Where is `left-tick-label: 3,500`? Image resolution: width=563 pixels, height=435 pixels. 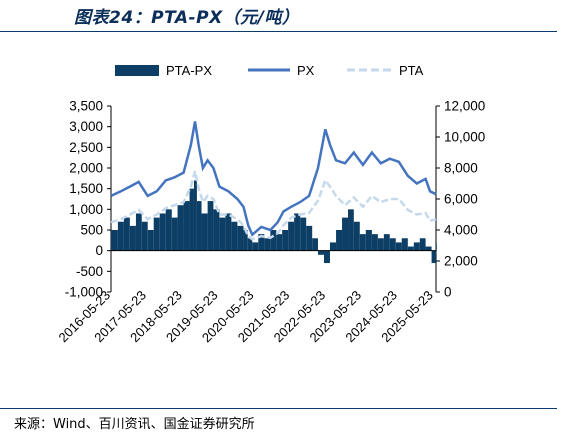
left-tick-label: 3,500 is located at coordinates (86, 106).